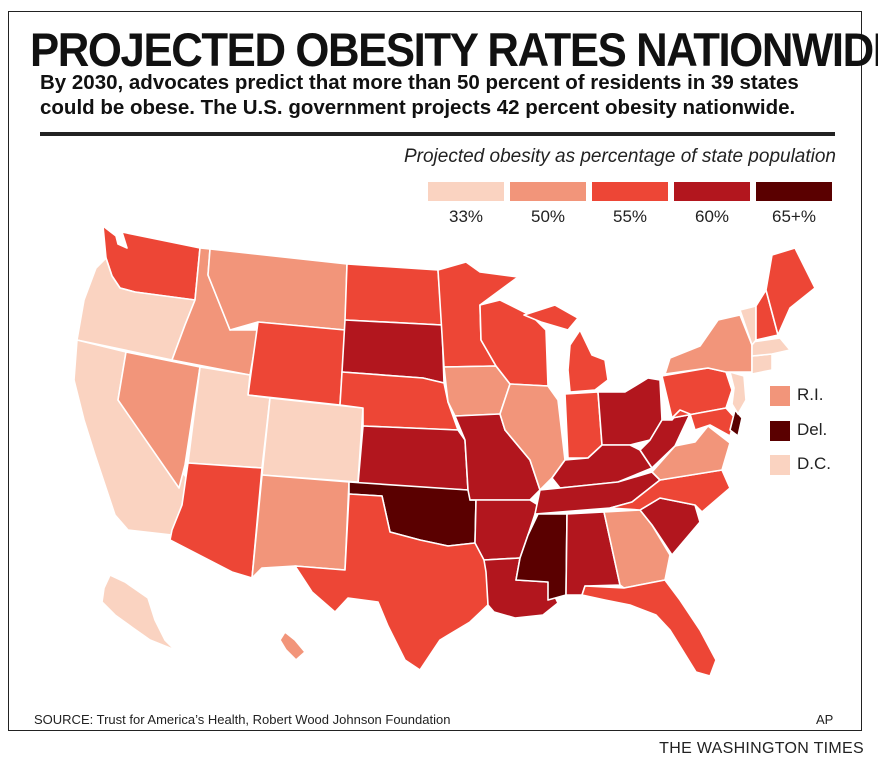 This screenshot has height=768, width=878. I want to click on state-new-jersey, so click(738, 393).